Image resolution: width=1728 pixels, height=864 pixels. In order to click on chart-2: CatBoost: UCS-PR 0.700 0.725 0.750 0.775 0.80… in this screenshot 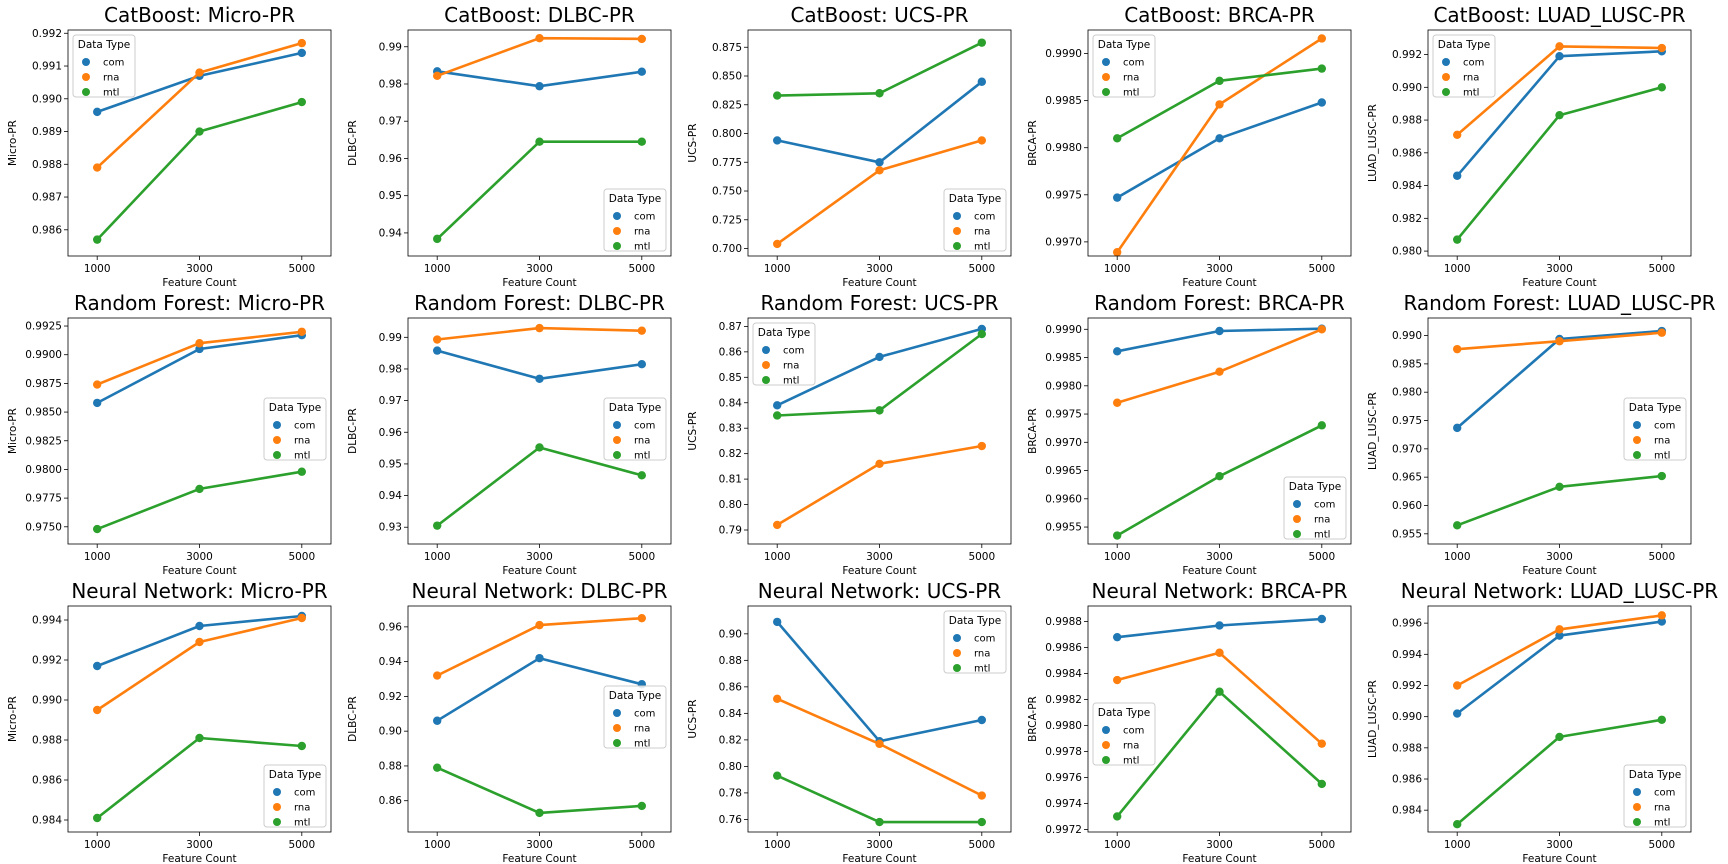, I will do `click(849, 146)`.